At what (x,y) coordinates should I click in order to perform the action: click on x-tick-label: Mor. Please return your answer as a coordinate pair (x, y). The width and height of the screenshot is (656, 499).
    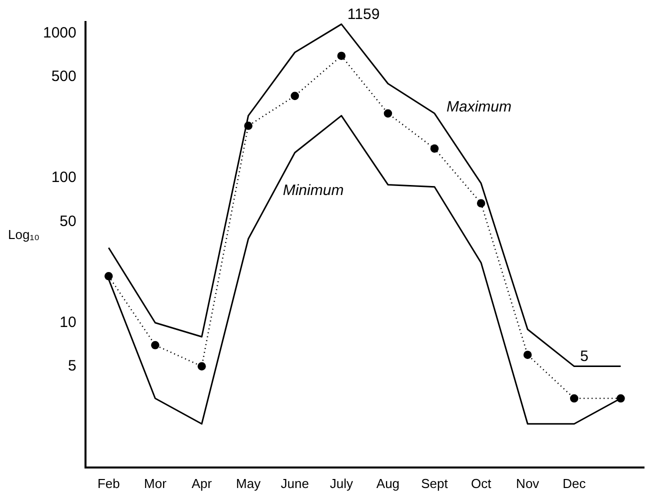
    Looking at the image, I should click on (156, 483).